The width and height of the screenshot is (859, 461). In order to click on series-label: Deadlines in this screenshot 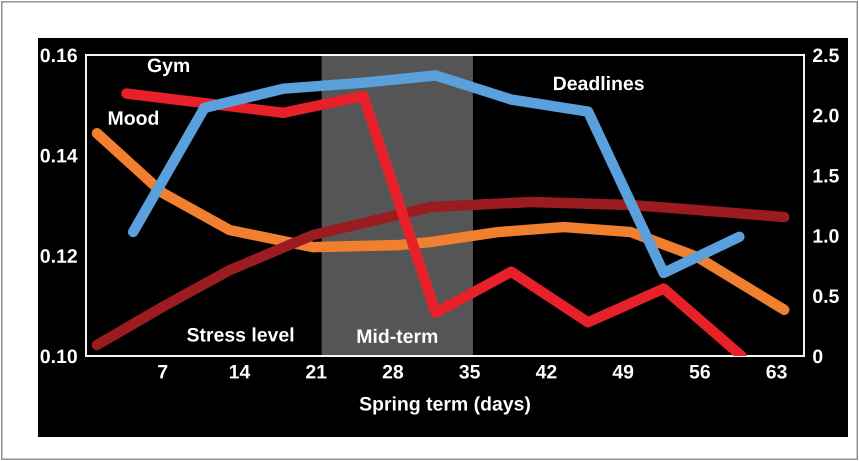, I will do `click(599, 83)`.